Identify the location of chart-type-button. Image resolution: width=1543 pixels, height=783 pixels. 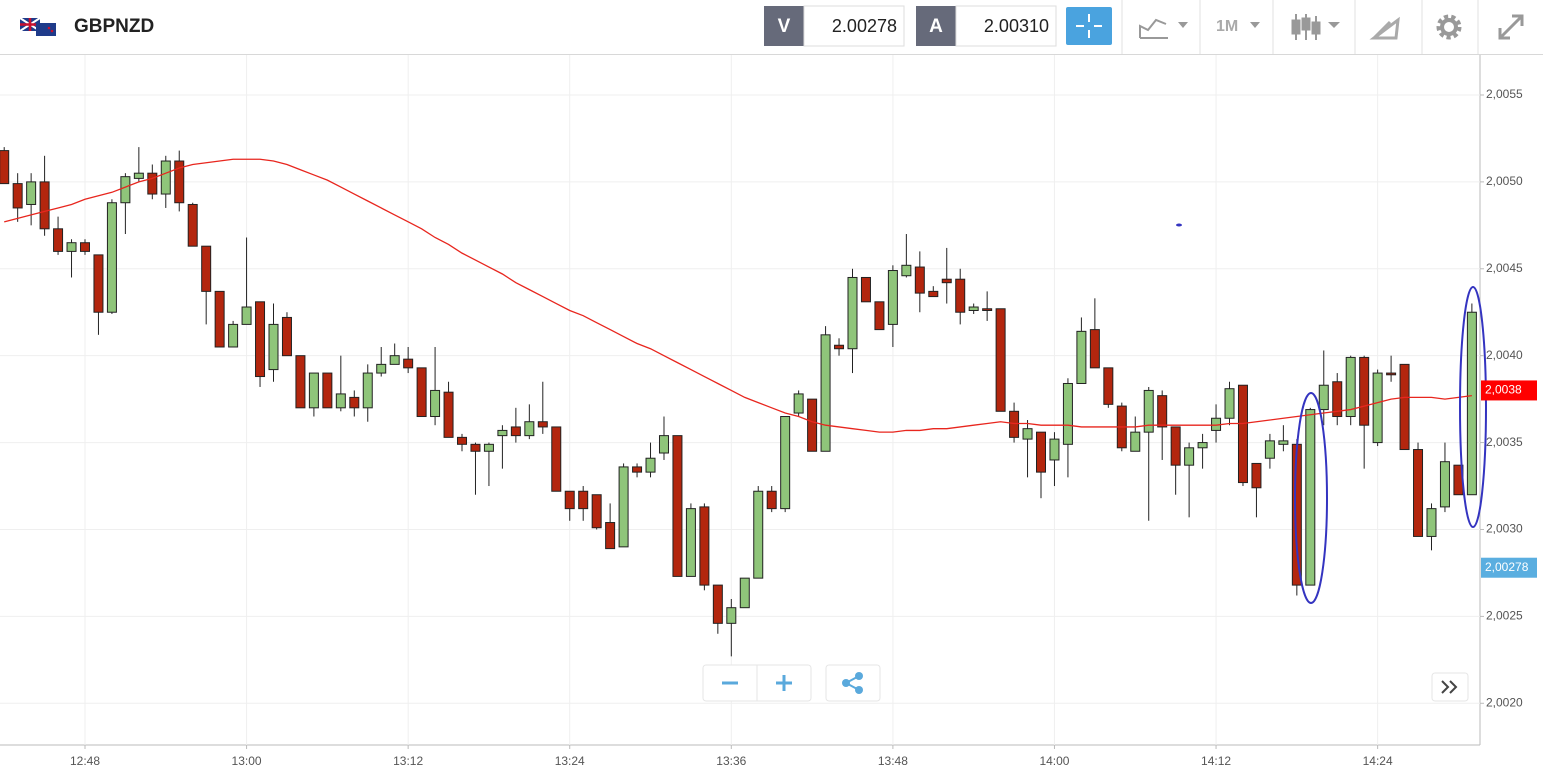
(1315, 27).